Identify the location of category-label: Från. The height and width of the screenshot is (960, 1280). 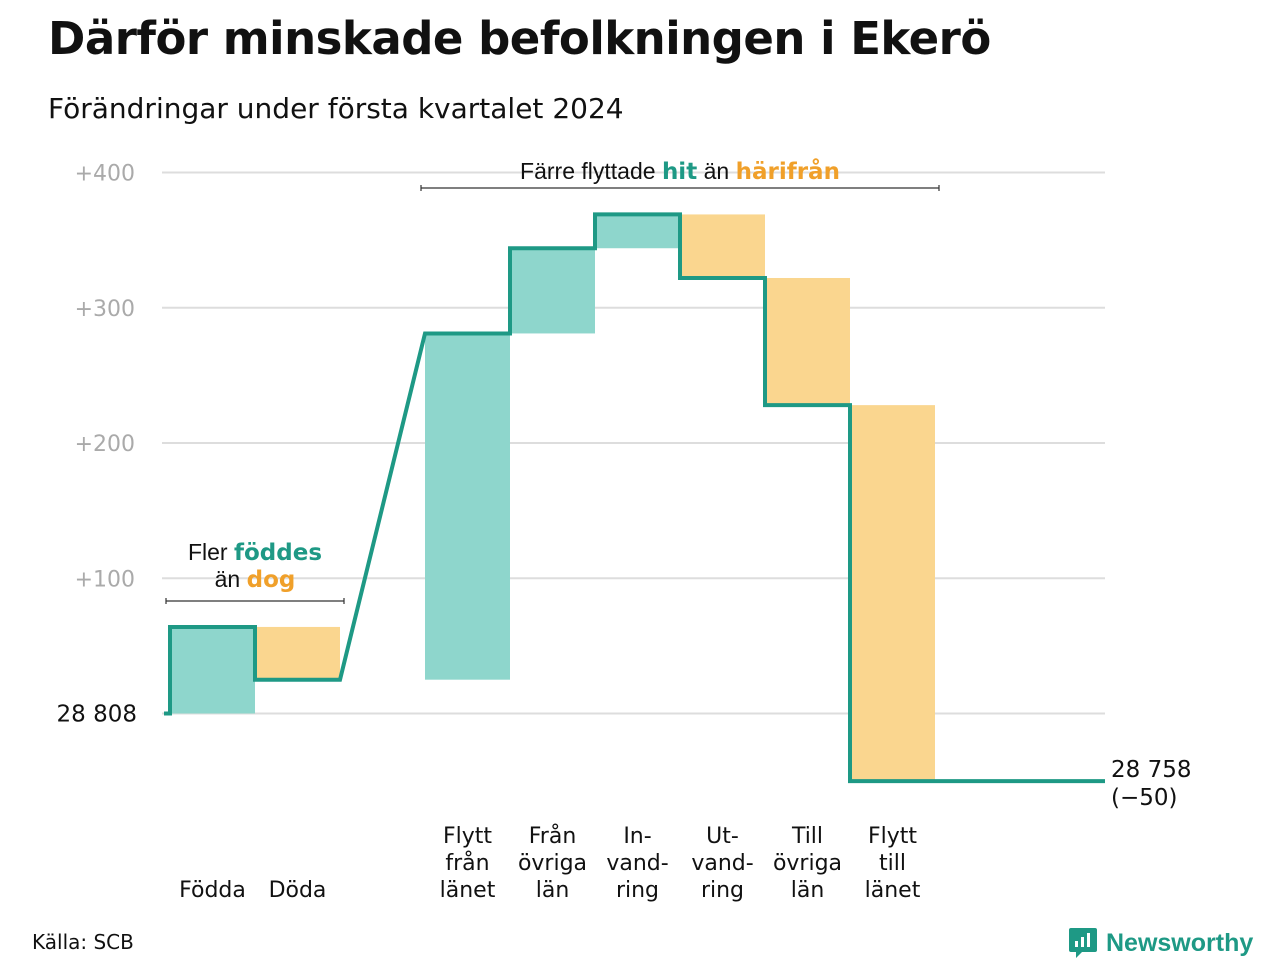
(553, 836).